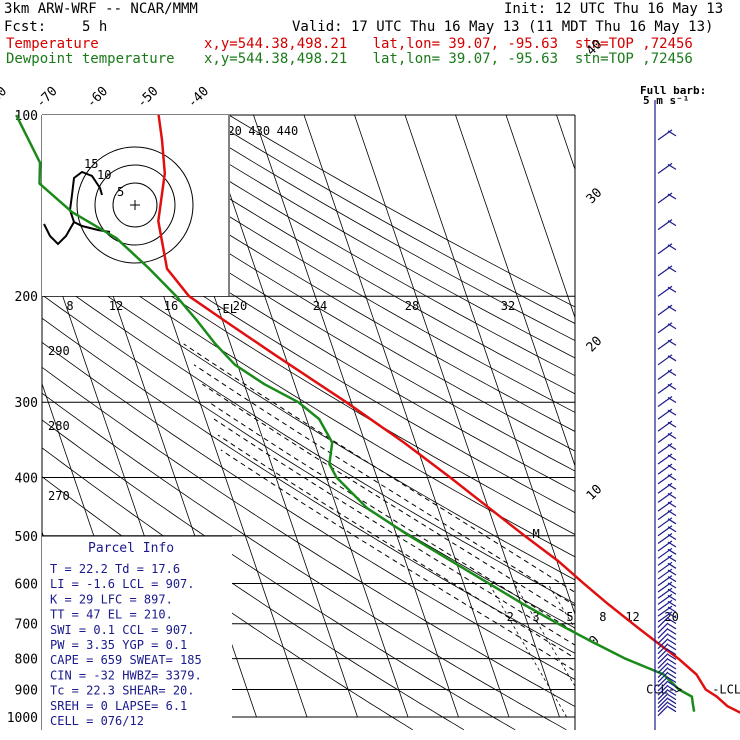 The width and height of the screenshot is (740, 740). I want to click on pressure-tick-label: 200, so click(26, 297).